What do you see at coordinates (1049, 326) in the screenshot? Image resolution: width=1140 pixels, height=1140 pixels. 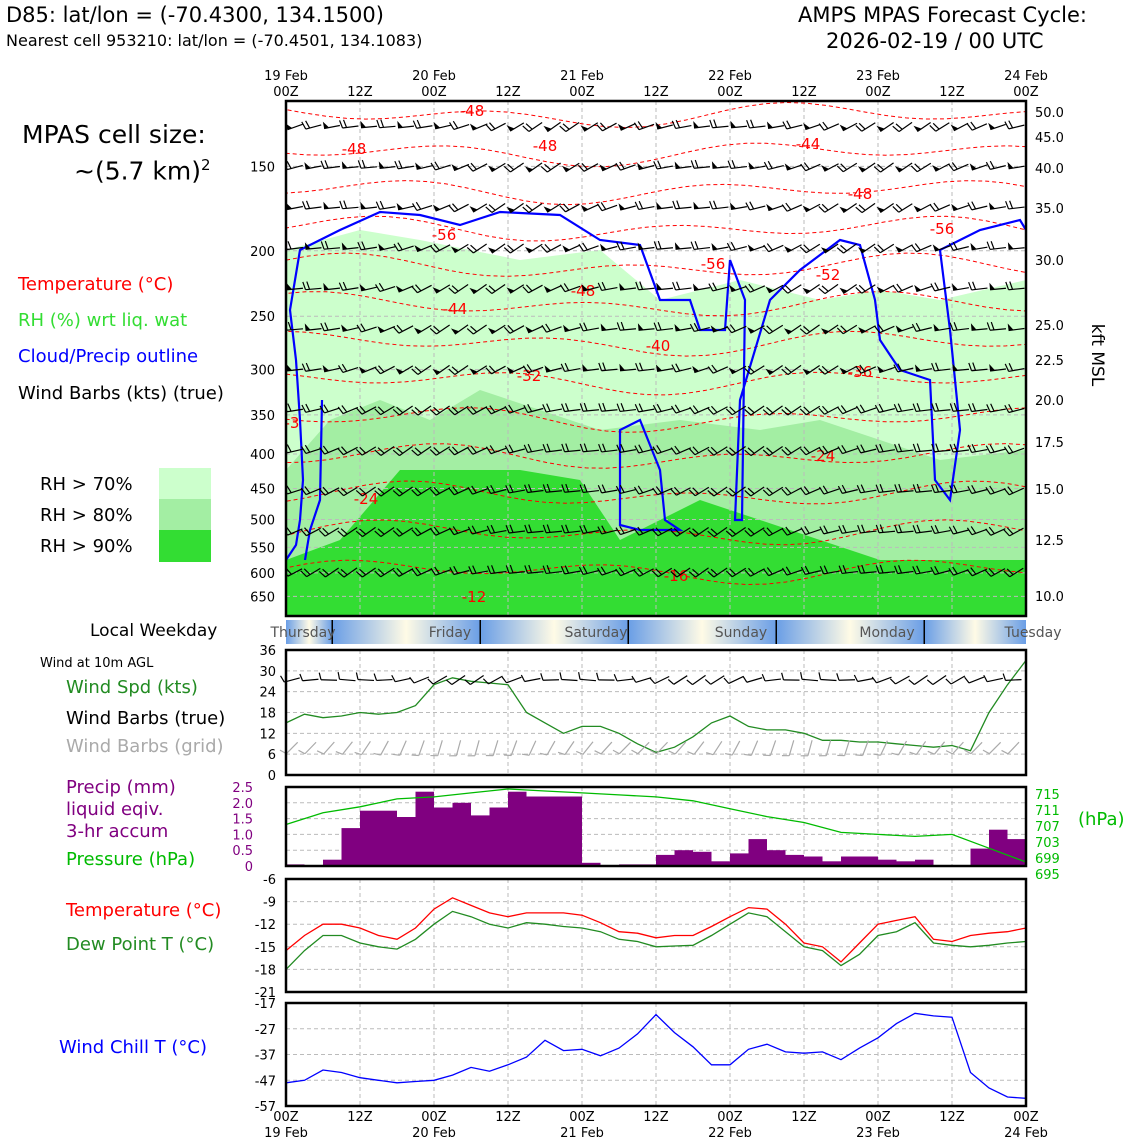 I see `kft-tick-label: 25.0` at bounding box center [1049, 326].